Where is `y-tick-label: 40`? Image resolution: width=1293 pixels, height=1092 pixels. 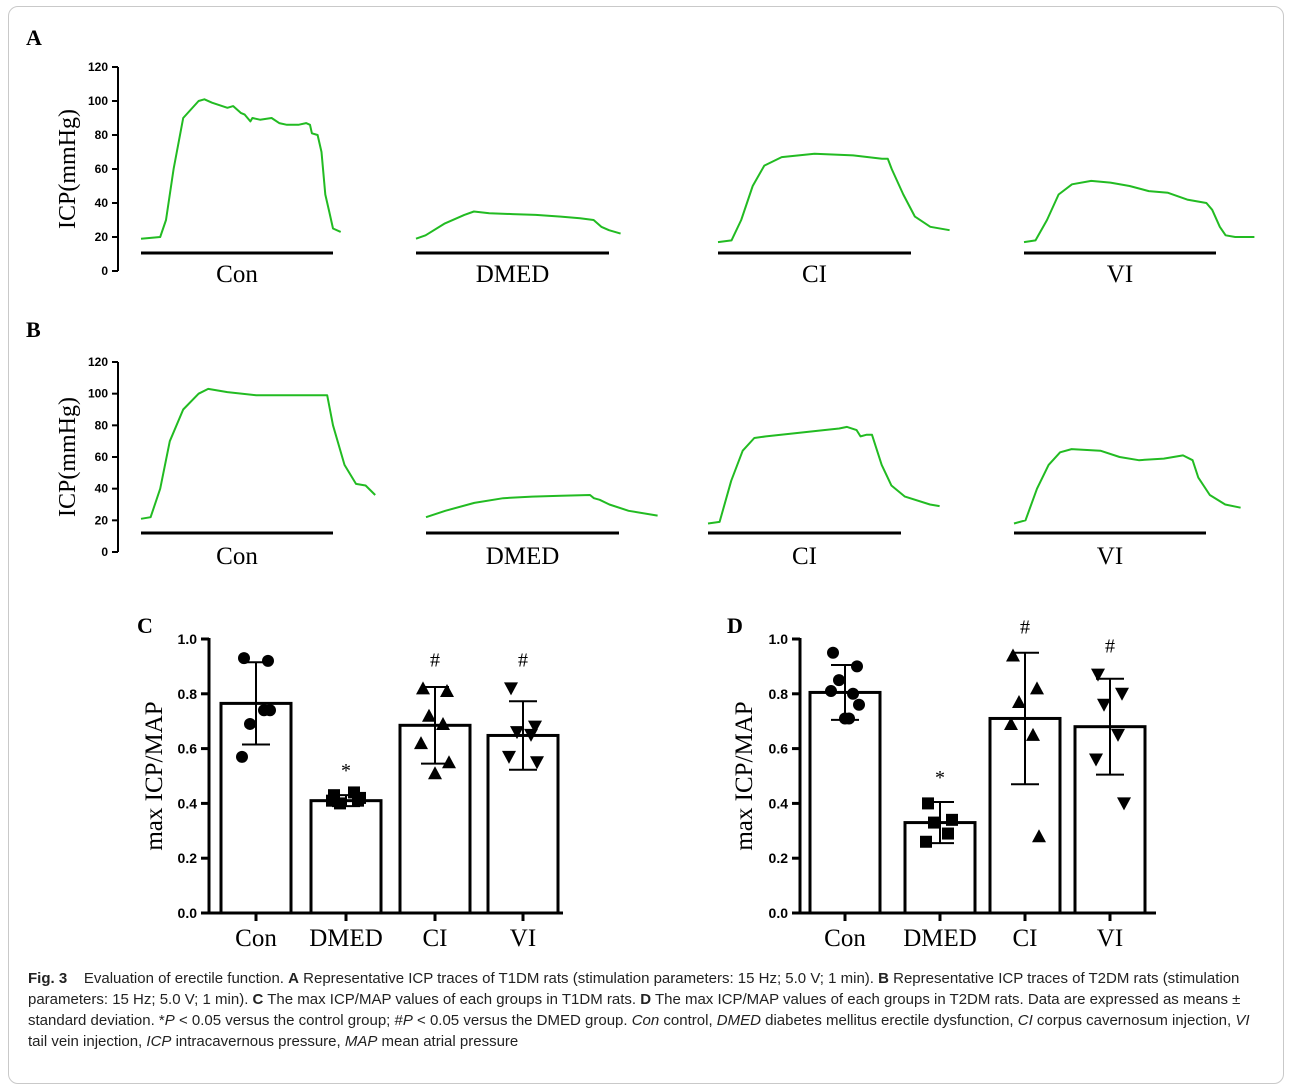
y-tick-label: 40 is located at coordinates (102, 203).